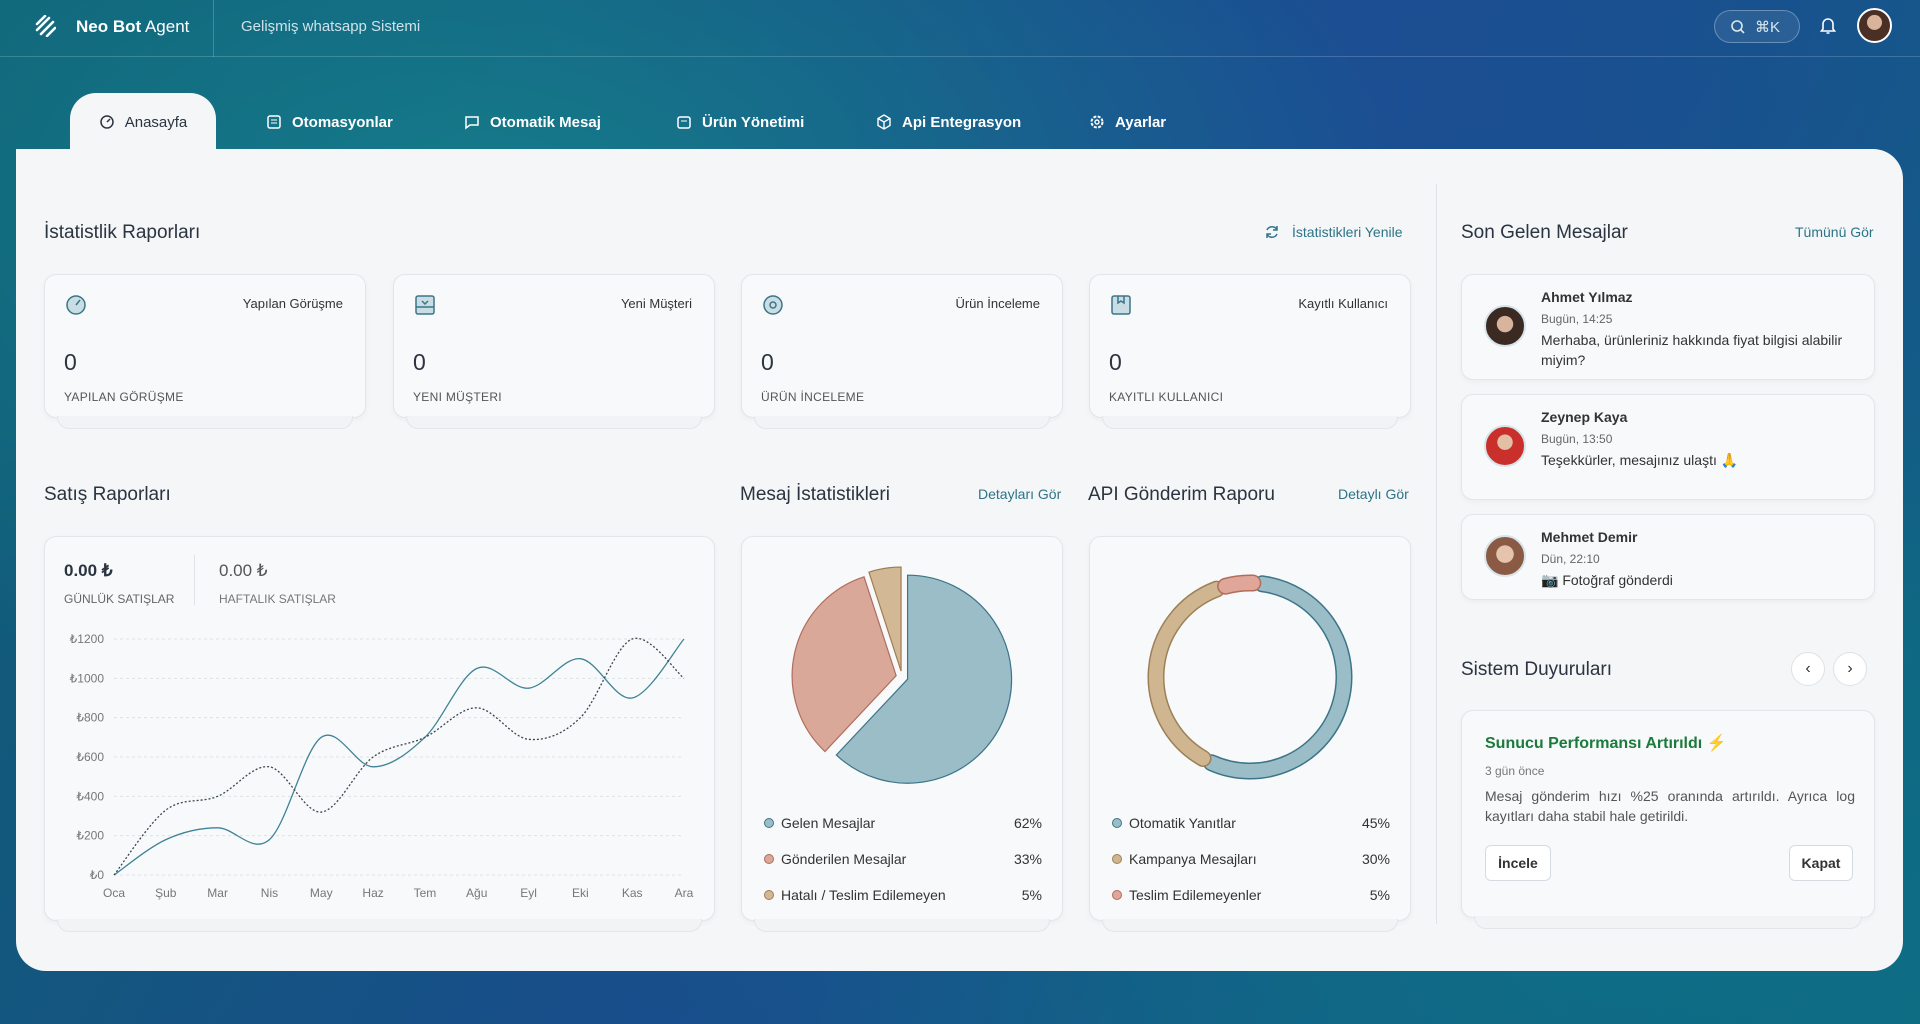  What do you see at coordinates (331, 26) in the screenshot?
I see `subtitle: Gelişmiş whatsapp Sistemi` at bounding box center [331, 26].